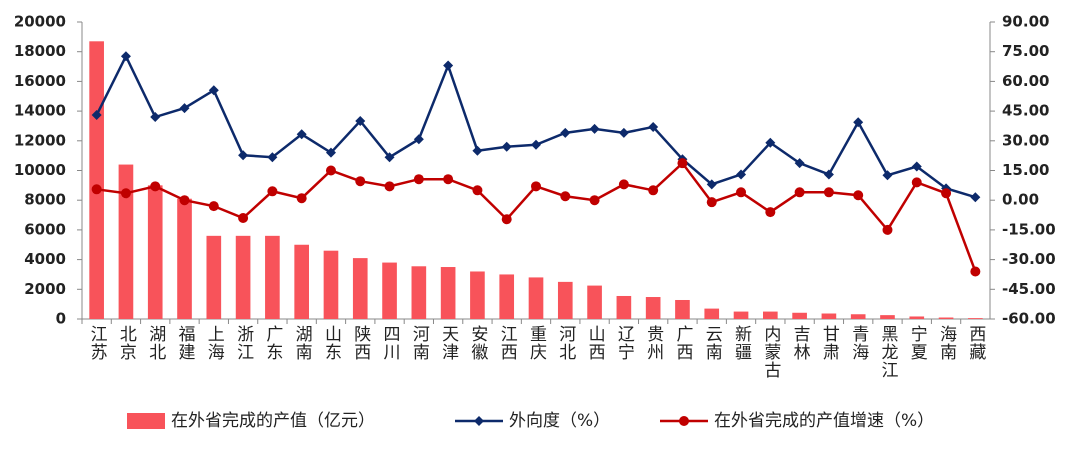 This screenshot has height=457, width=1080. Describe the element at coordinates (1025, 170) in the screenshot. I see `y2-tick-label: 15.00` at that location.